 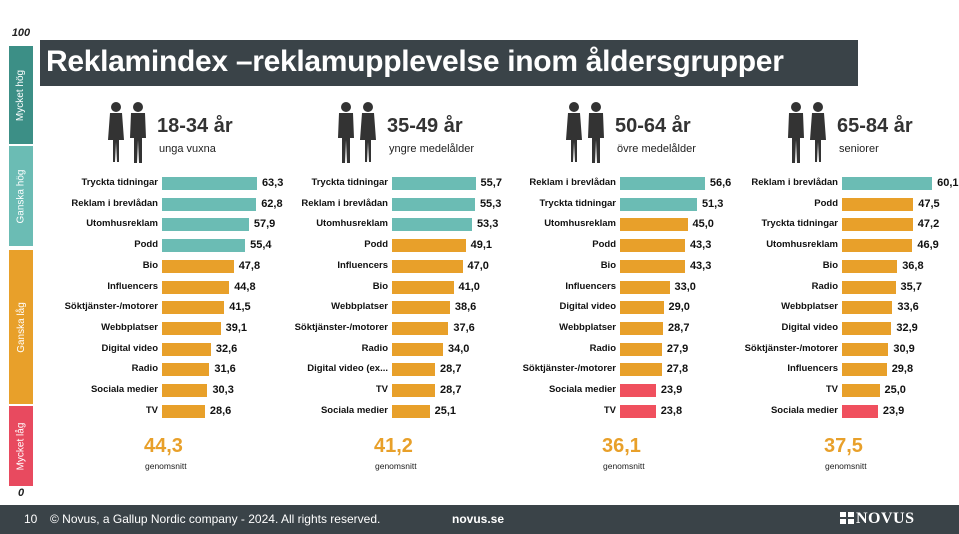 I want to click on value-label: 62,8, so click(x=272, y=203).